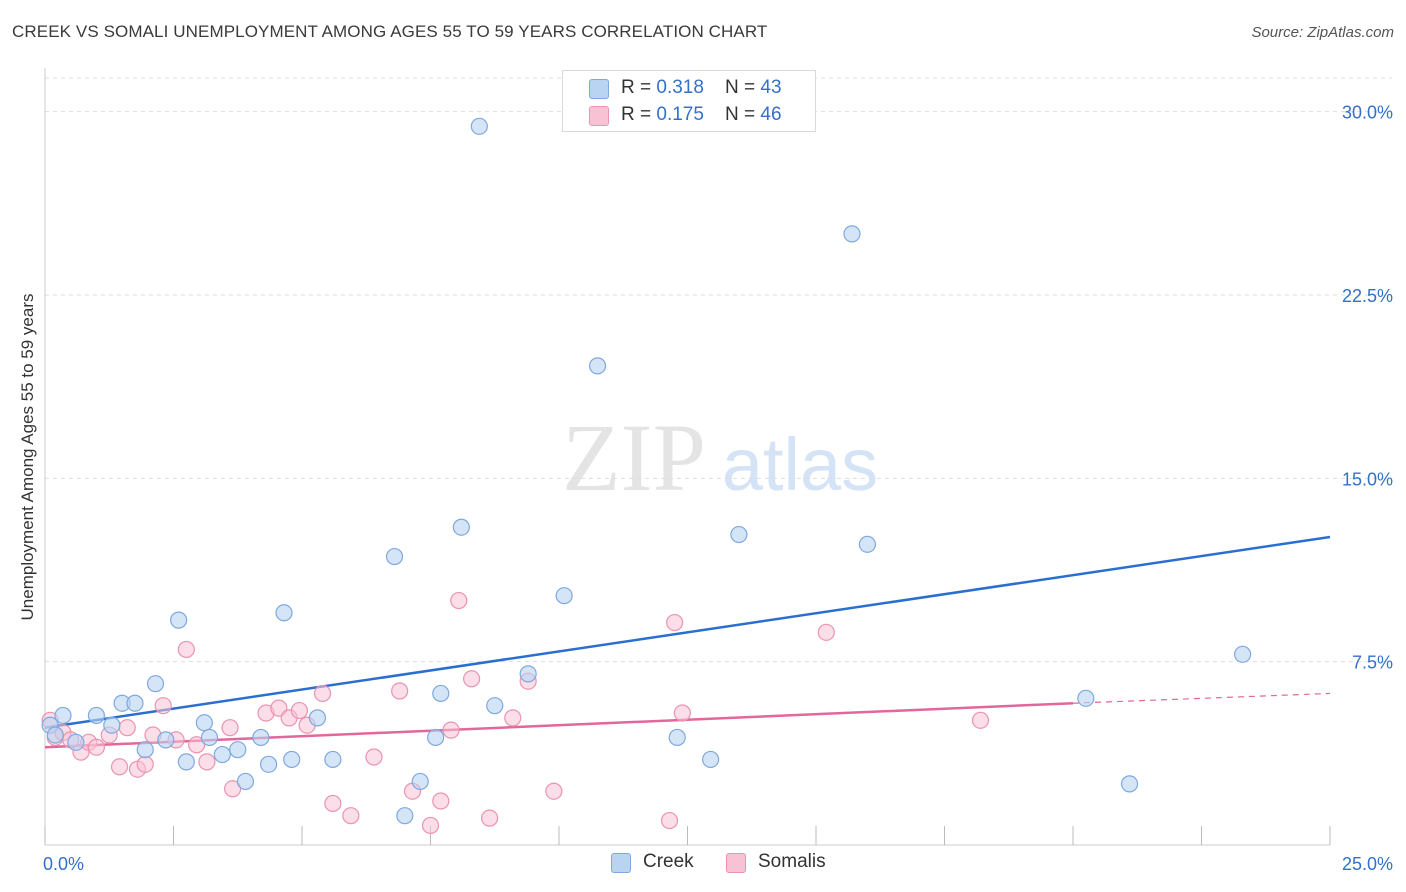  Describe the element at coordinates (1367, 296) in the screenshot. I see `y-tick-label: 22.5%` at that location.